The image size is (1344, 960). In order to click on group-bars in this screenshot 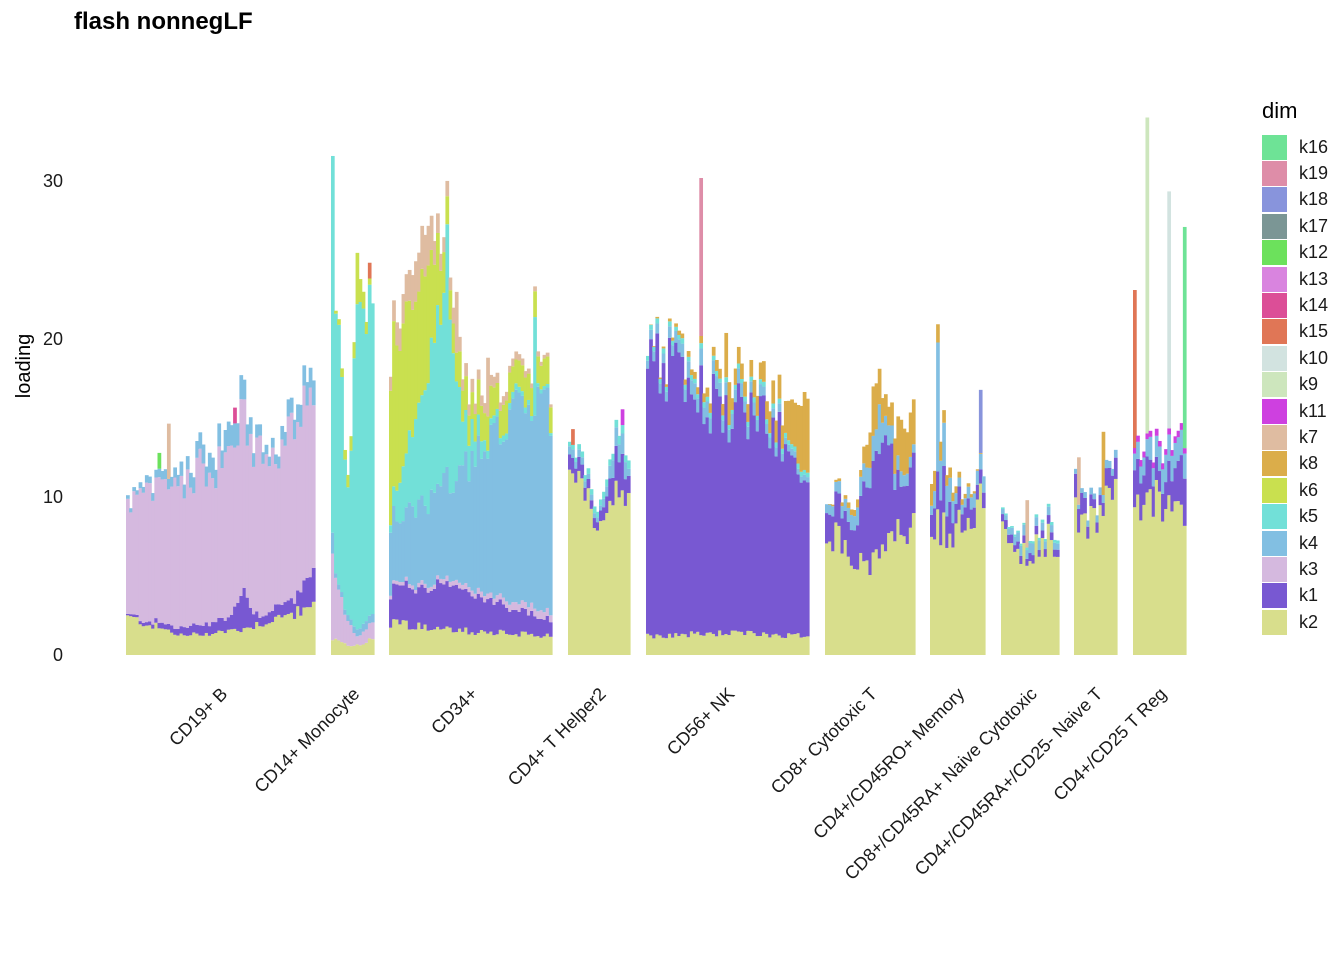, I will do `click(221, 510)`.